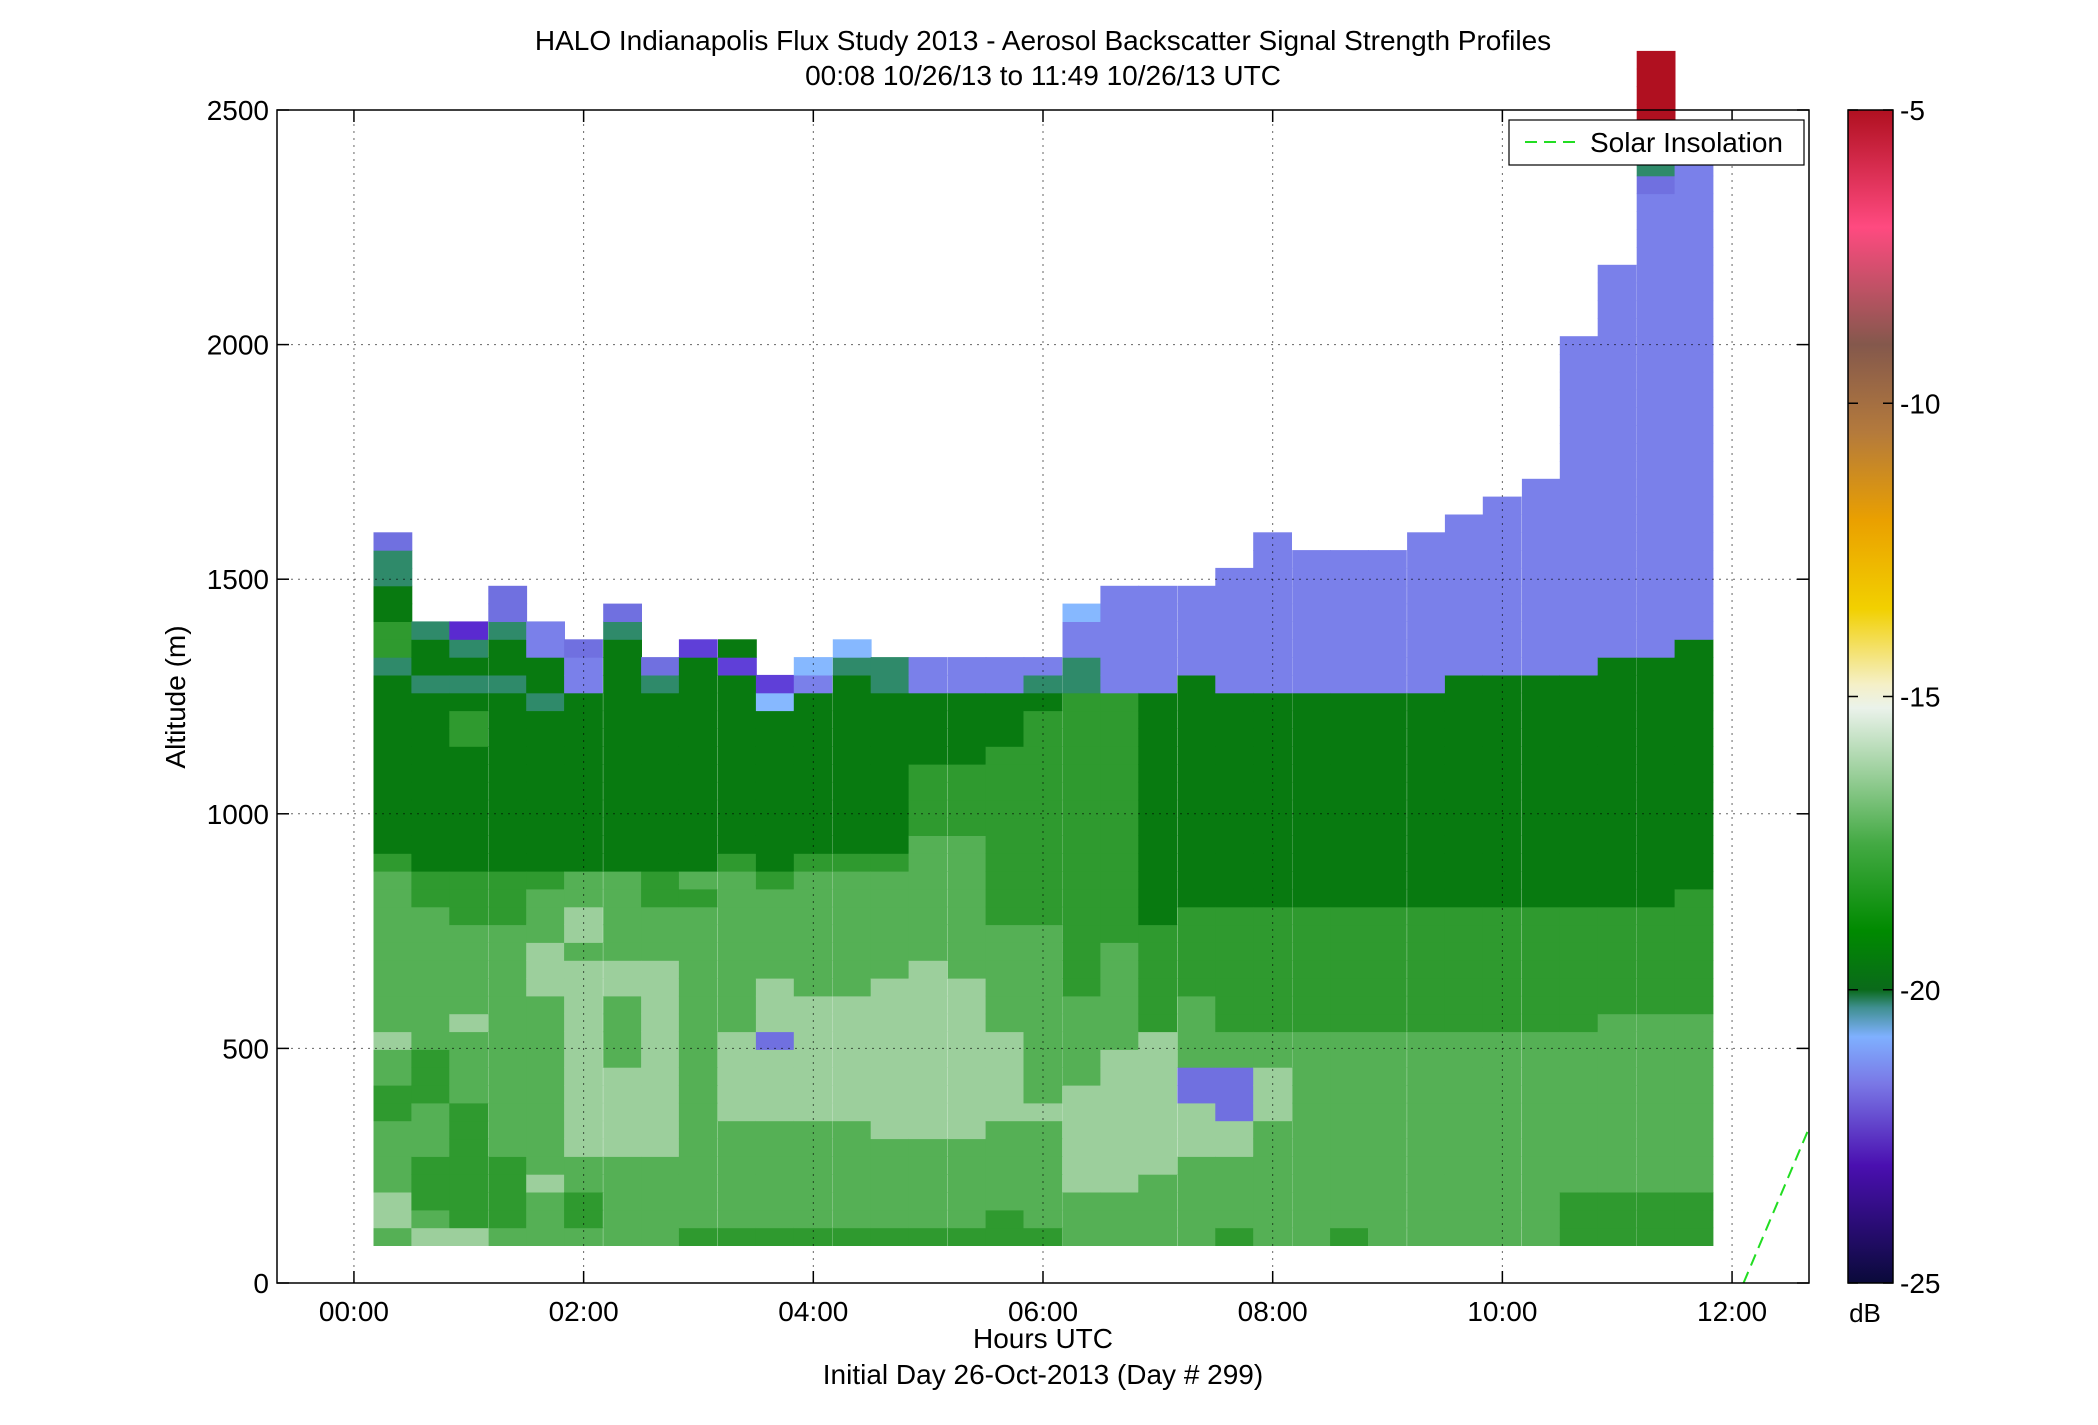  What do you see at coordinates (354, 1311) in the screenshot?
I see `x-tick-label: 00:00` at bounding box center [354, 1311].